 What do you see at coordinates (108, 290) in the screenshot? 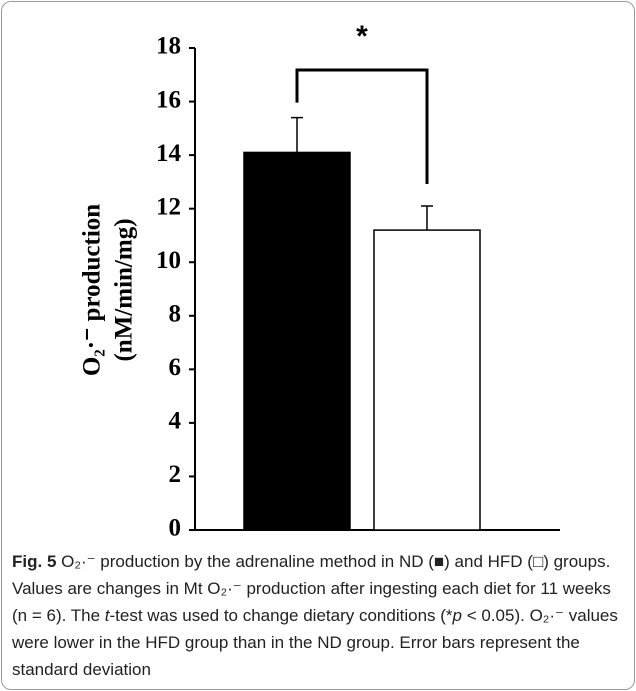
I see `y-label: O₂·⁻ production (nM/min/mg)` at bounding box center [108, 290].